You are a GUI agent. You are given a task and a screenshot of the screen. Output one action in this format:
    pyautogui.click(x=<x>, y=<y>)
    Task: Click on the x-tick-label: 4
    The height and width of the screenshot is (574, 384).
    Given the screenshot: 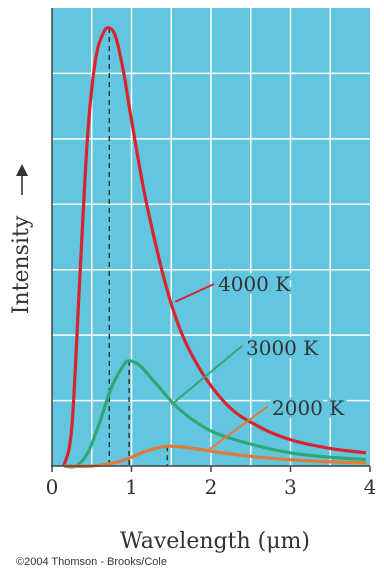 What is the action you would take?
    pyautogui.click(x=370, y=487)
    